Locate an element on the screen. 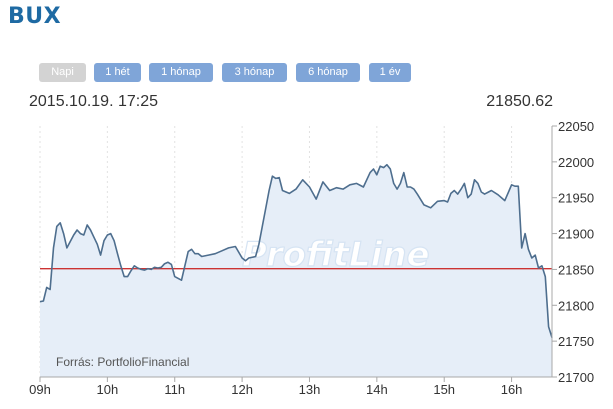 The image size is (613, 409). source-label: Forrás: PortfolioFinancial is located at coordinates (122, 362).